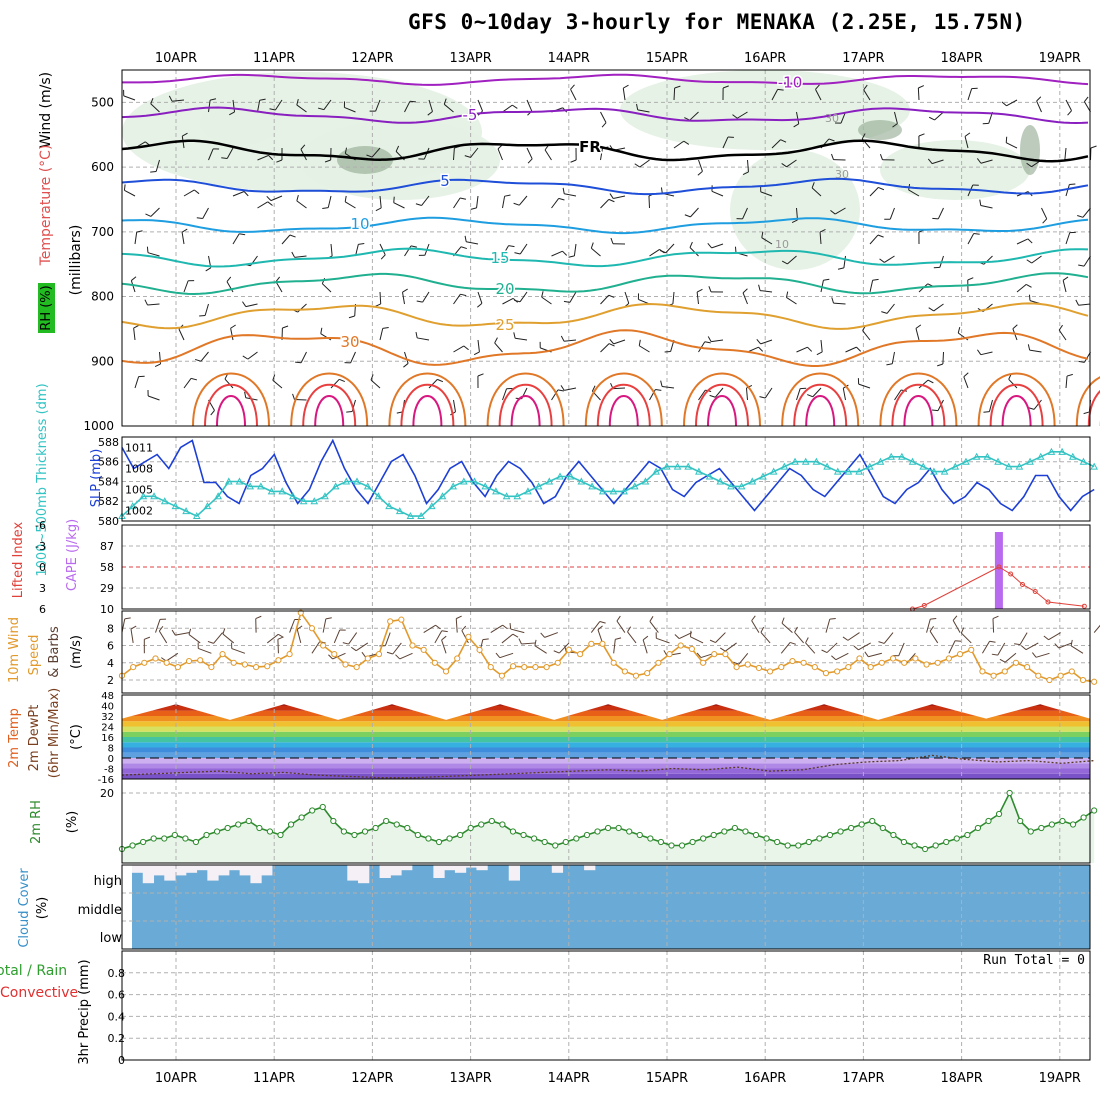  I want to click on lifted-index-line, so click(998, 588).